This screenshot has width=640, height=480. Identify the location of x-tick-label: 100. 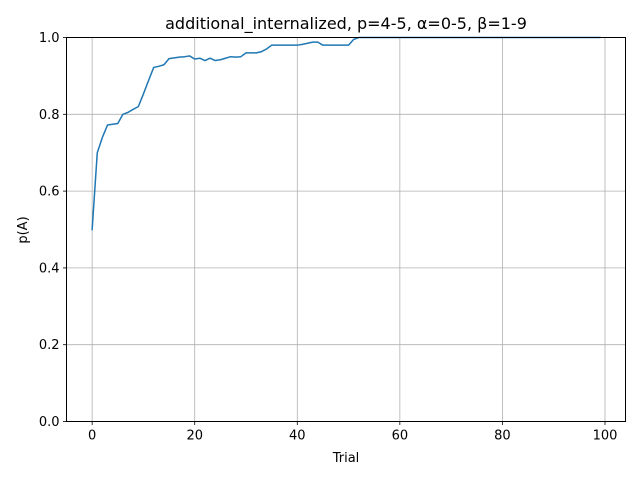
(605, 436).